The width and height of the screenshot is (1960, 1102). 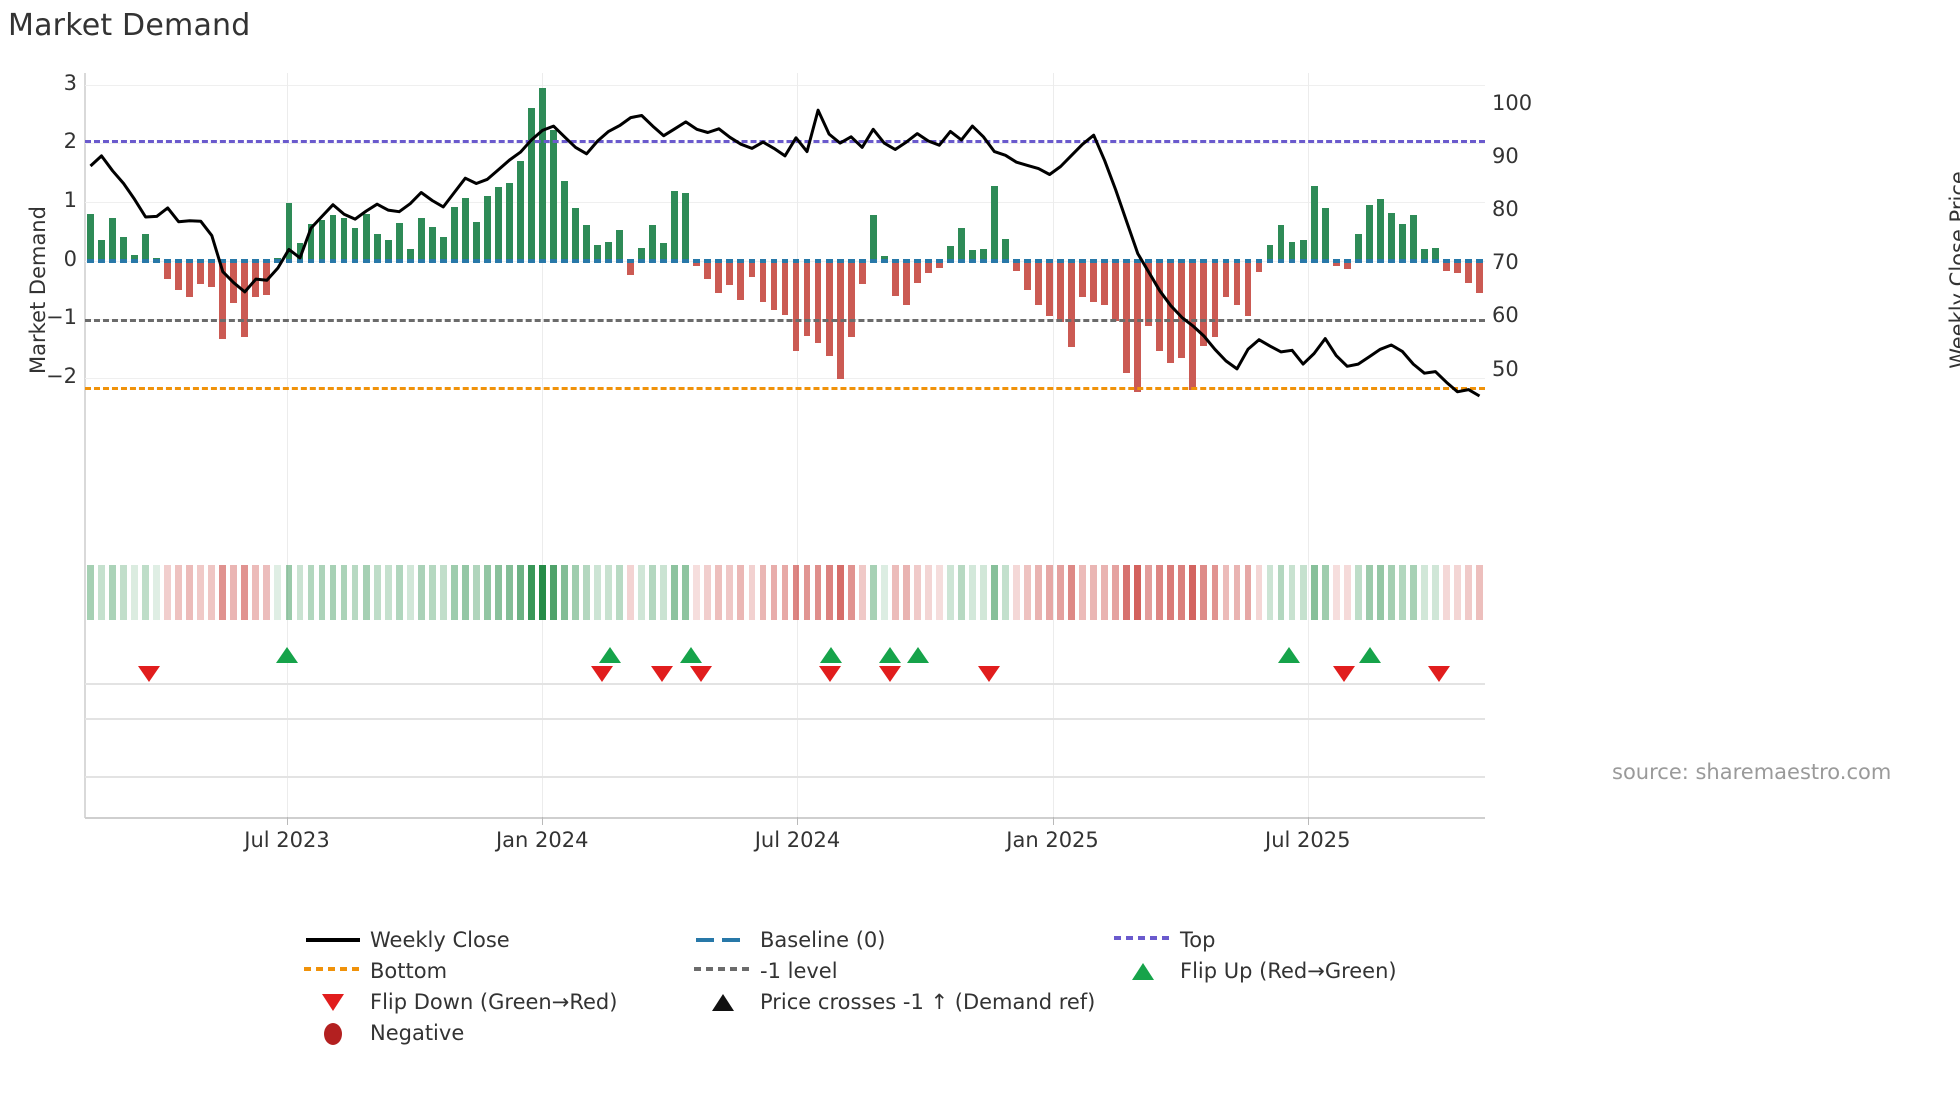 What do you see at coordinates (1288, 971) in the screenshot?
I see `legend-label: Flip Up (Red→Green)` at bounding box center [1288, 971].